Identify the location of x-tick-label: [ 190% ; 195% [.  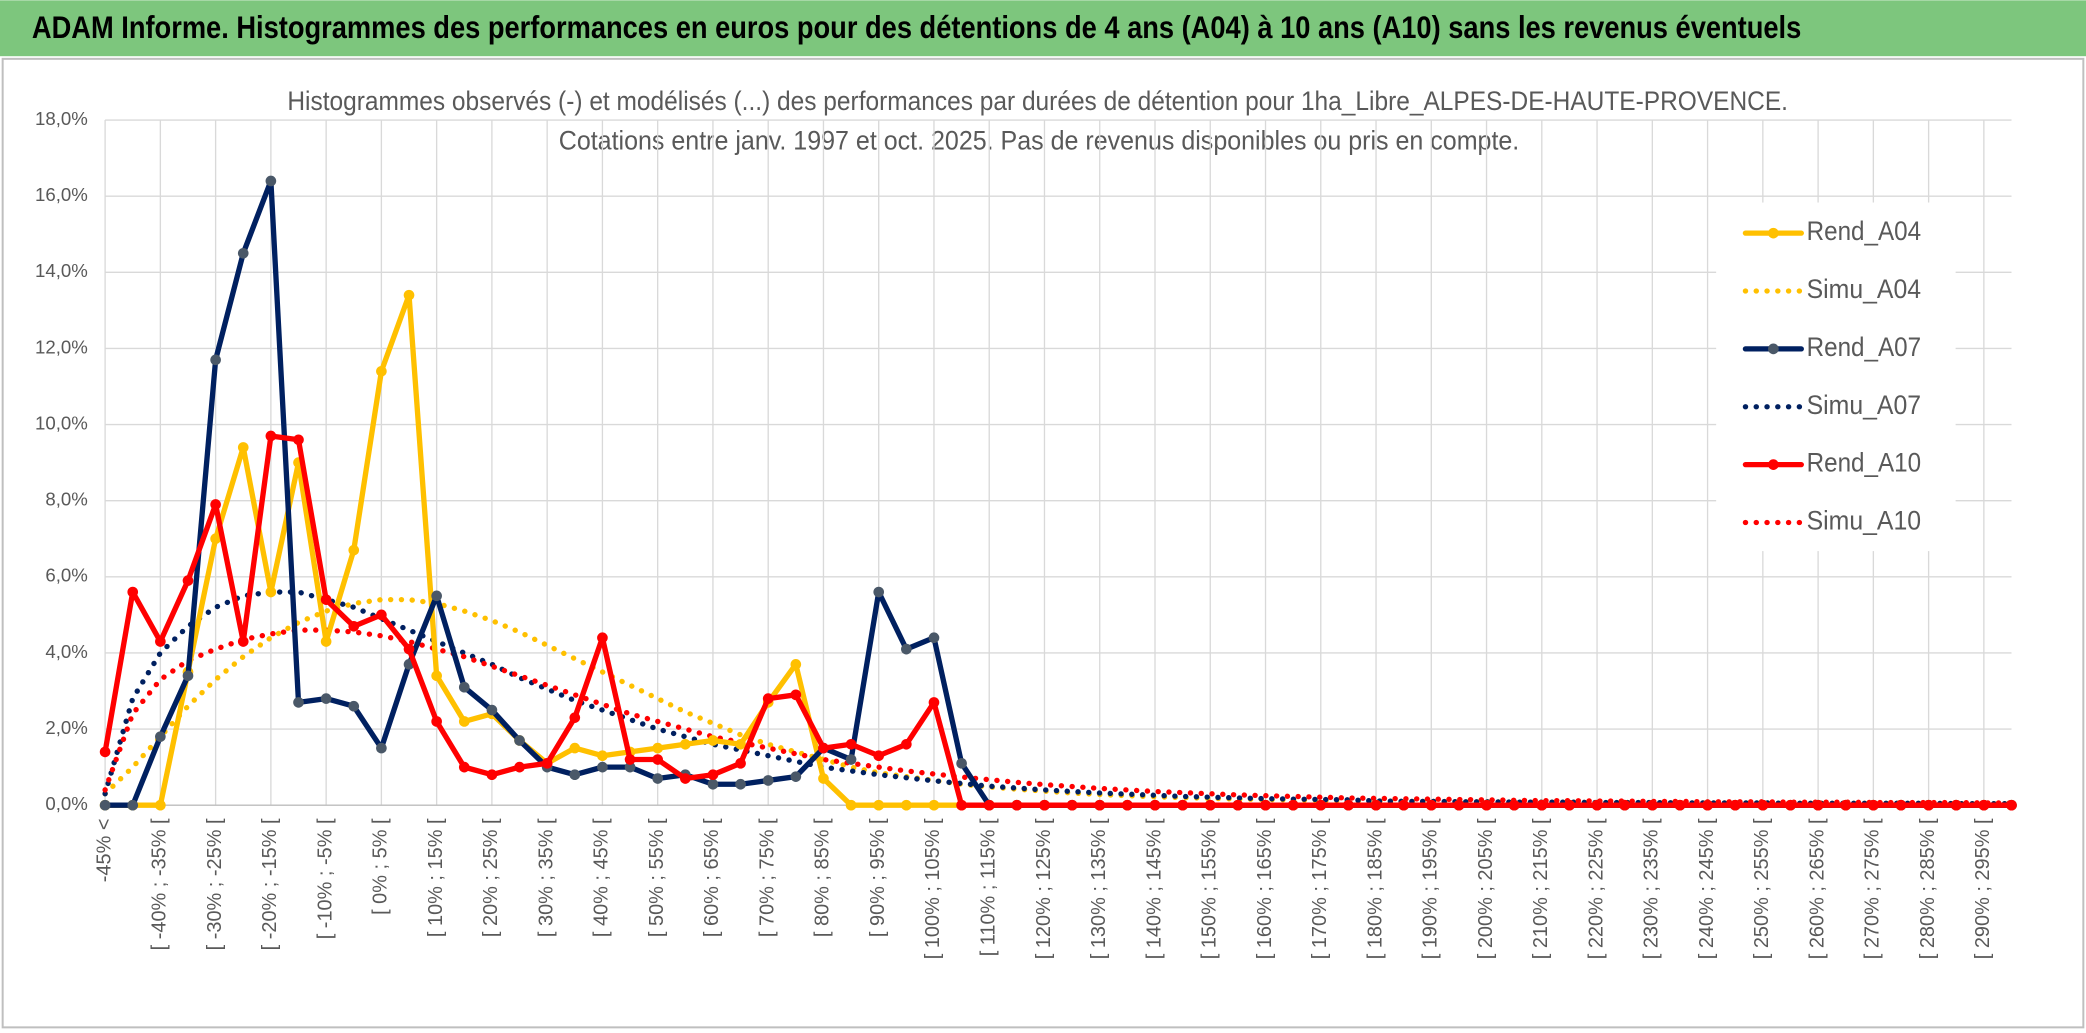
(1431, 888).